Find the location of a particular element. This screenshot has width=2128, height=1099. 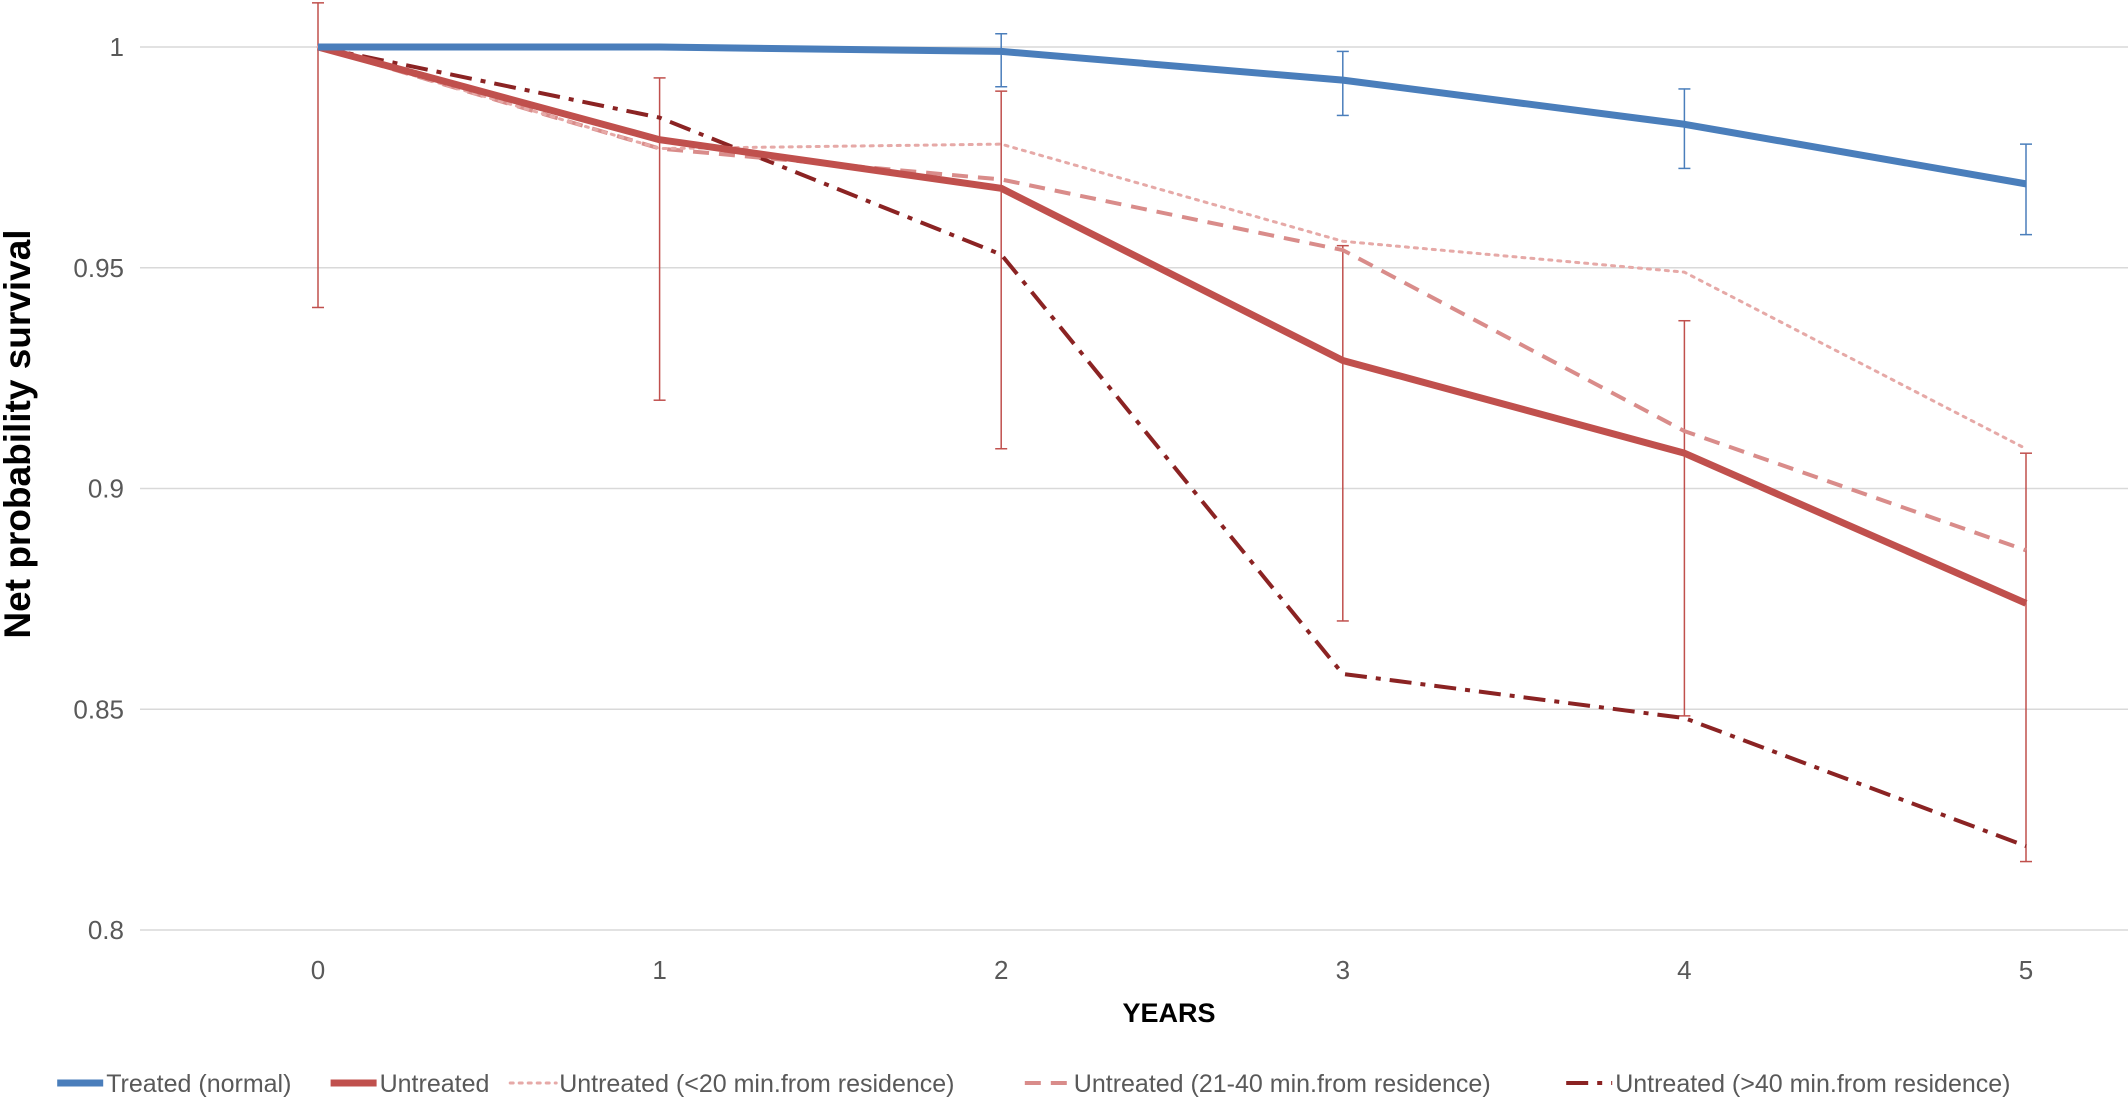

series-line is located at coordinates (1172, 115).